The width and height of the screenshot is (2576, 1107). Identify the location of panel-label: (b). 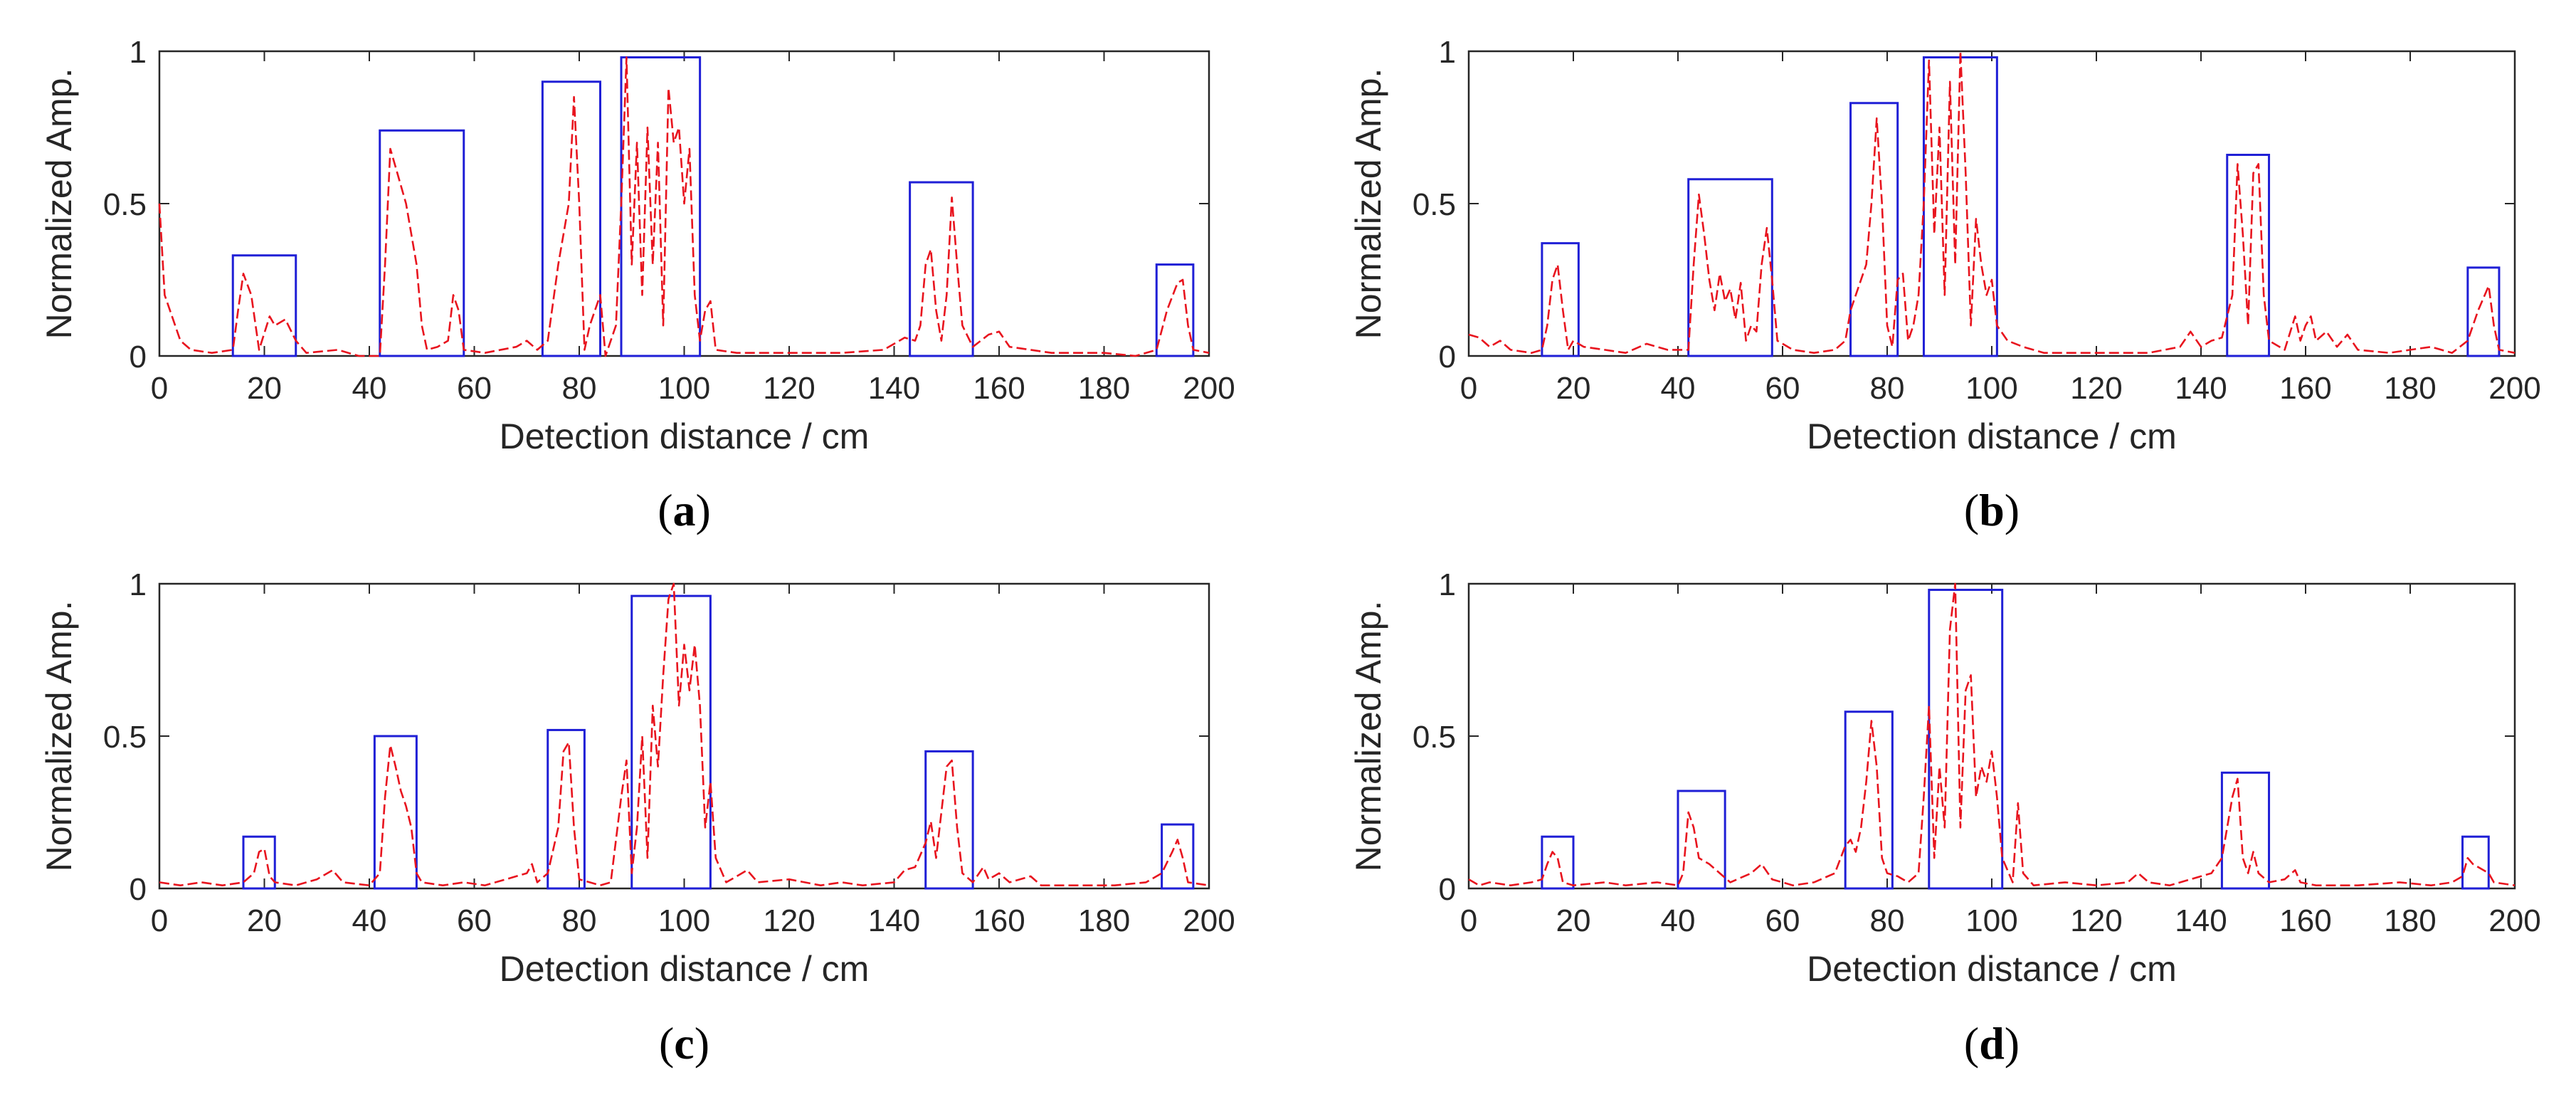
(1992, 510).